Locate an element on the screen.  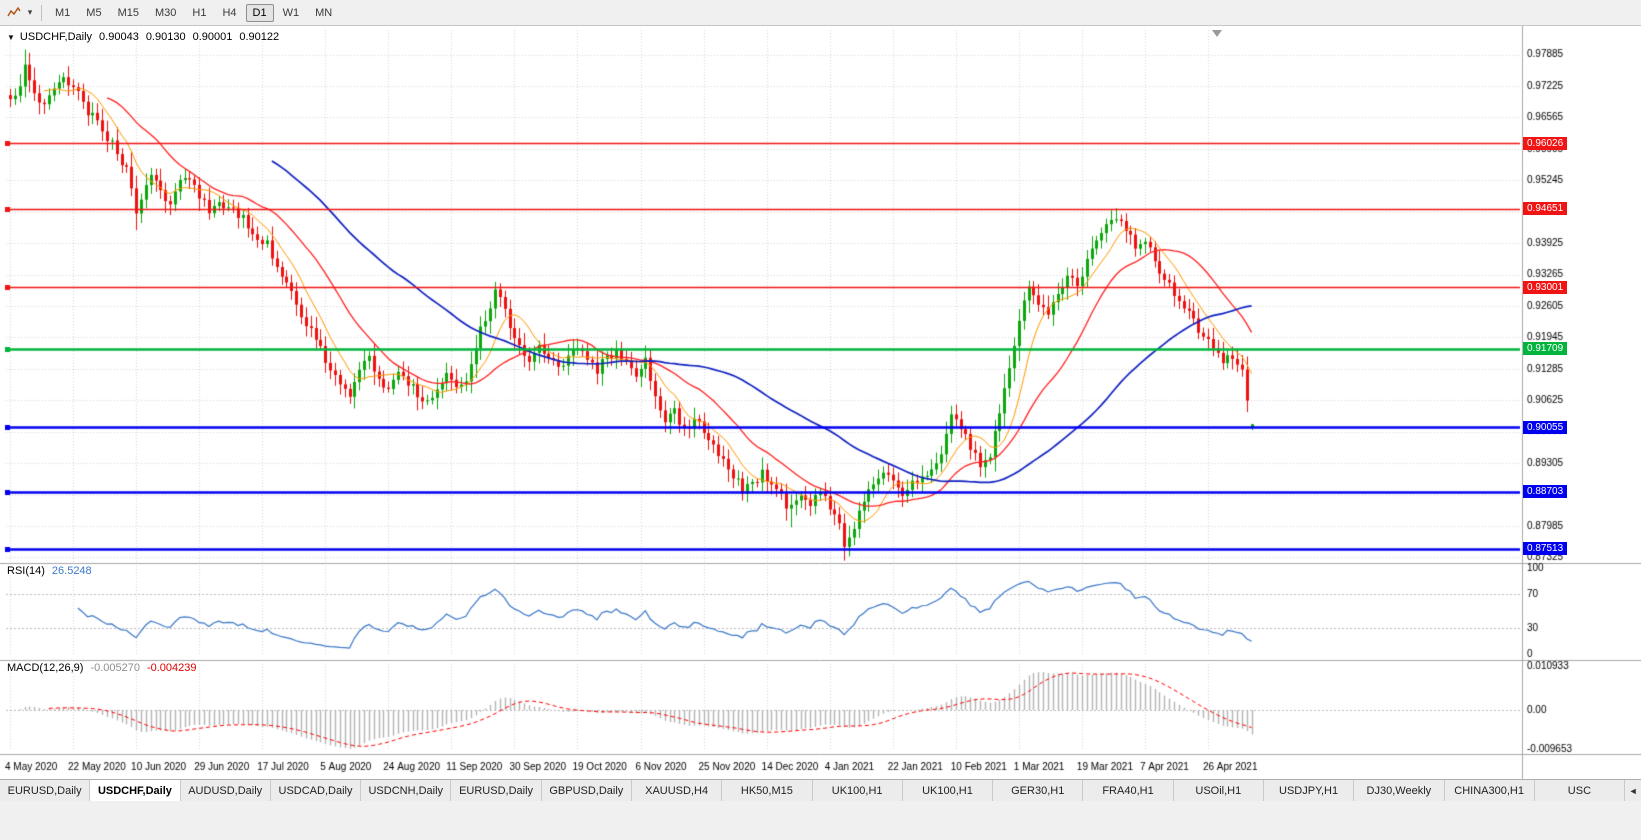
chart-tab-hk50-m15: HK50,M15 is located at coordinates (767, 790).